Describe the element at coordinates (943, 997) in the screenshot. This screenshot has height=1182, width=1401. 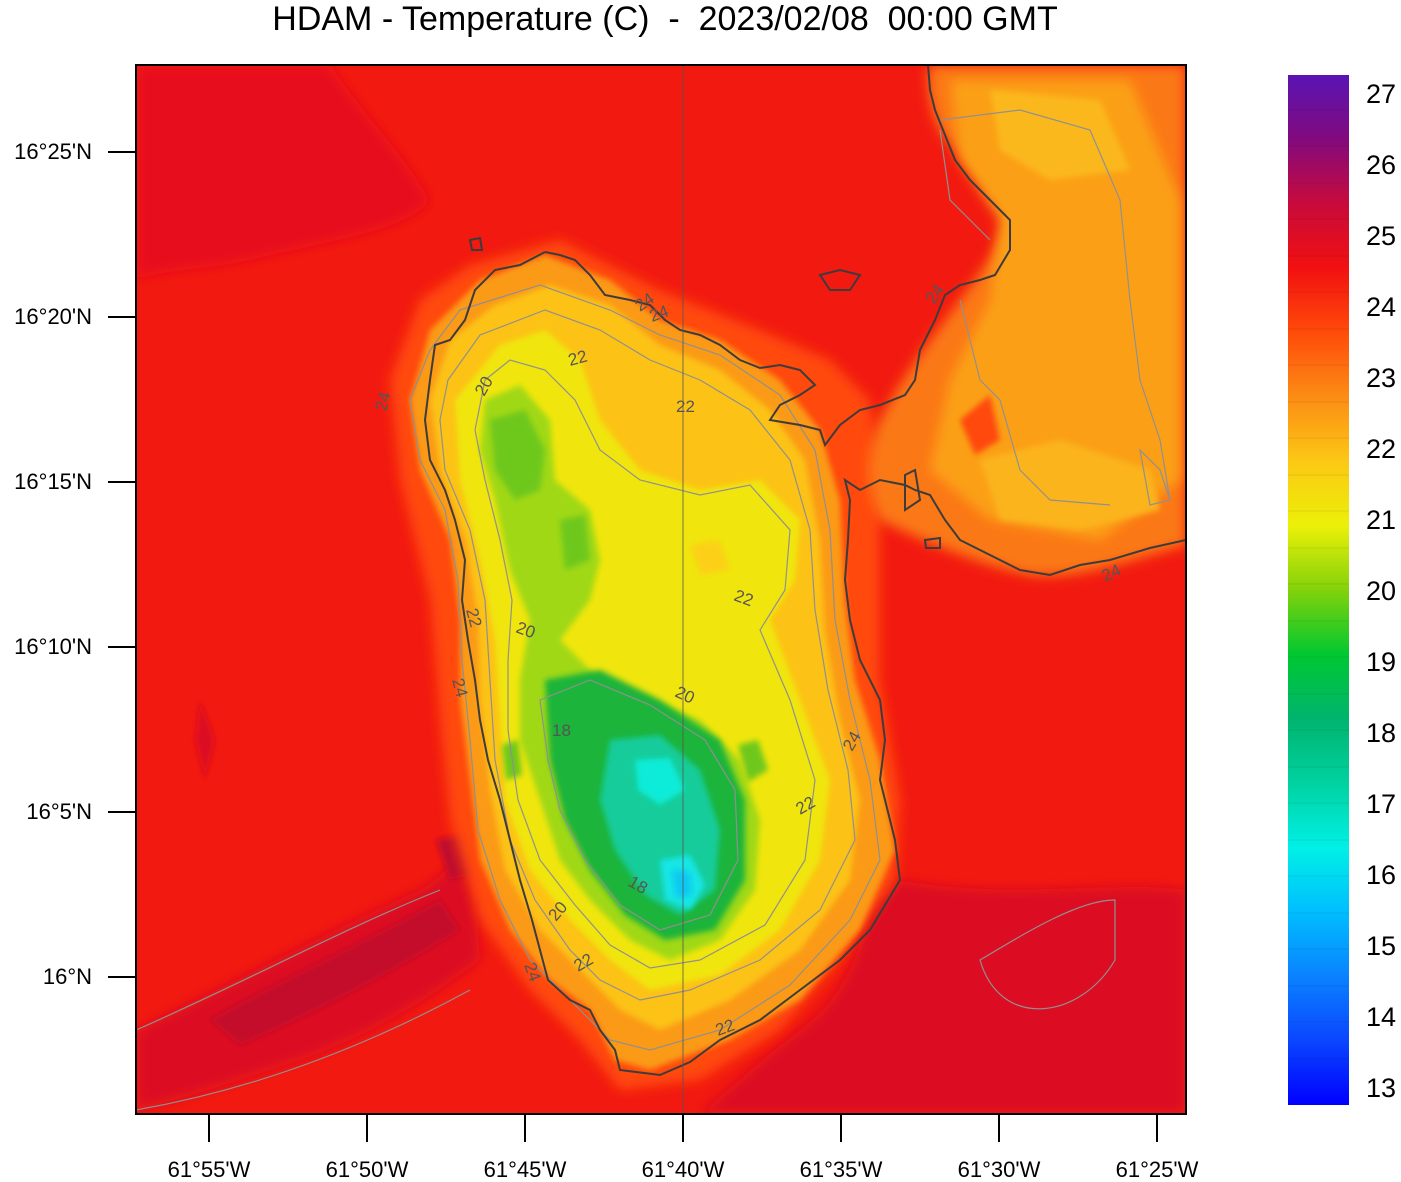
I see `warm-sea-southeast` at that location.